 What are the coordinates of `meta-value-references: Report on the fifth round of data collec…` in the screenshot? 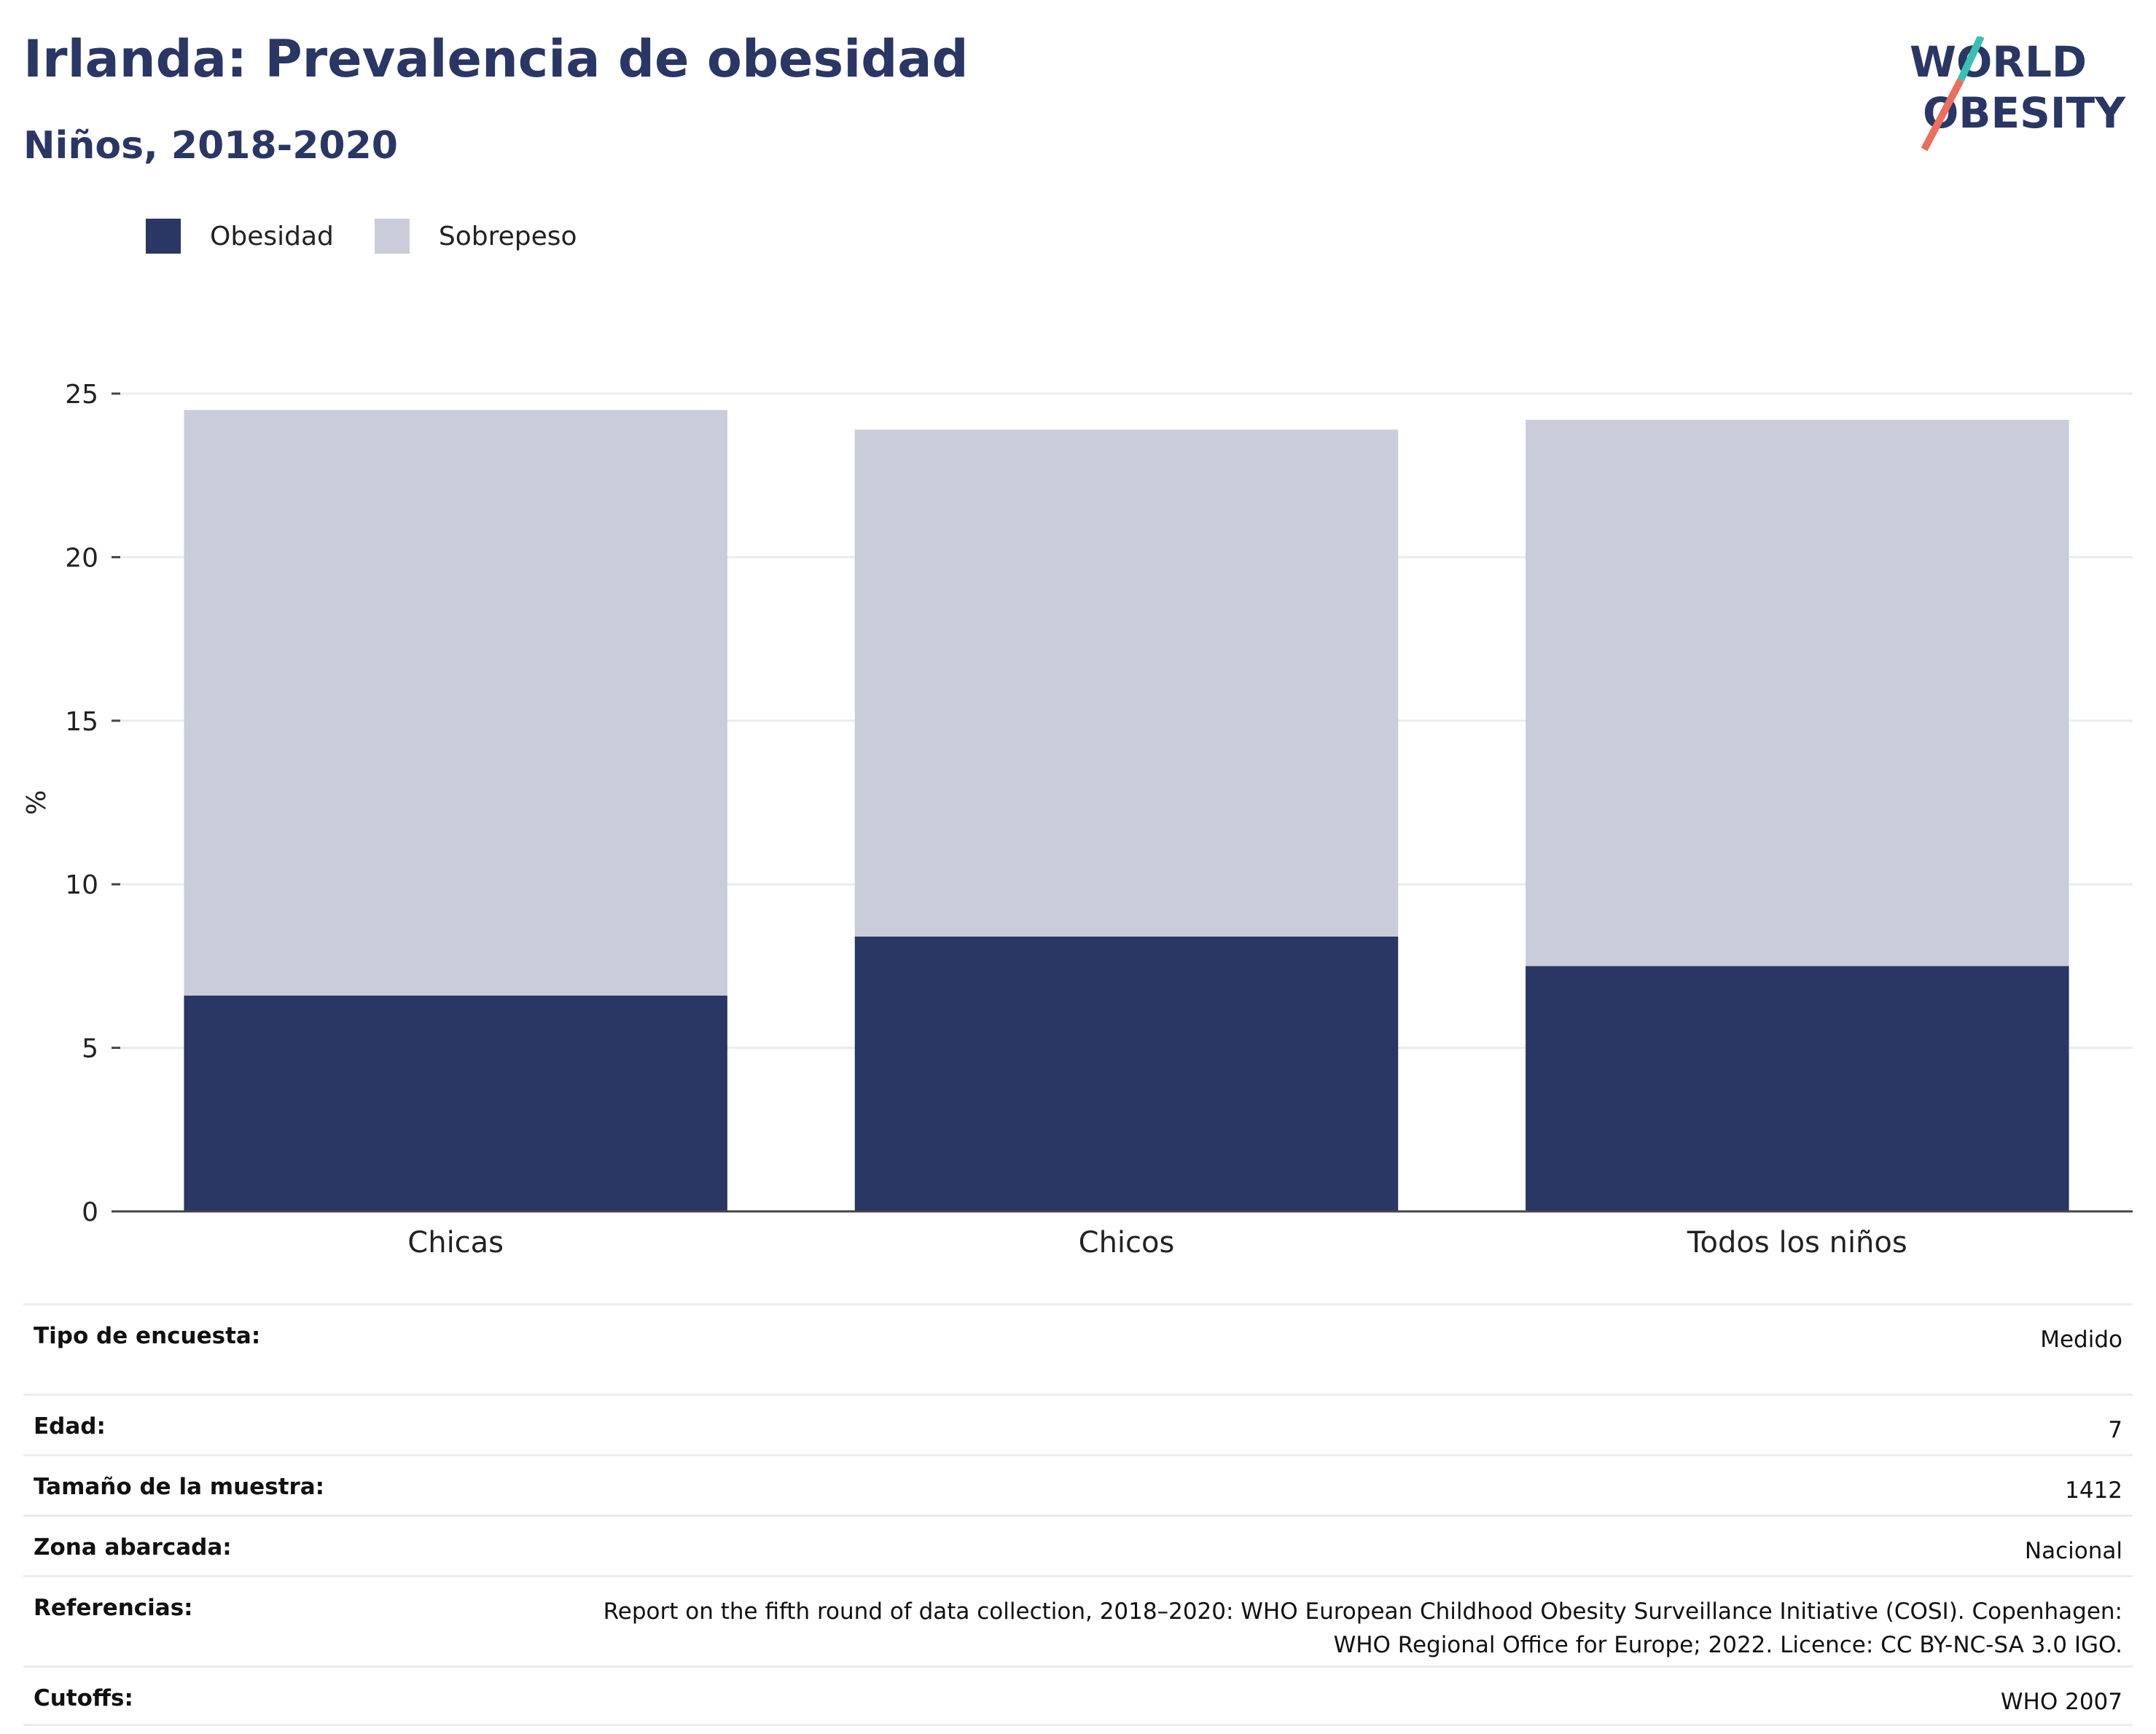 It's located at (1363, 1629).